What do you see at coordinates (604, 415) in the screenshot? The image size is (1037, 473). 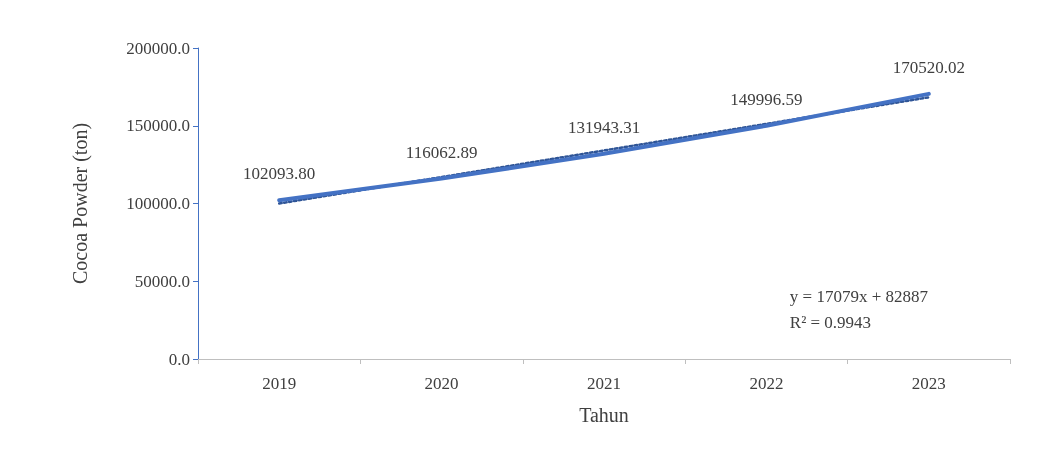 I see `x-axis-title: Tahun` at bounding box center [604, 415].